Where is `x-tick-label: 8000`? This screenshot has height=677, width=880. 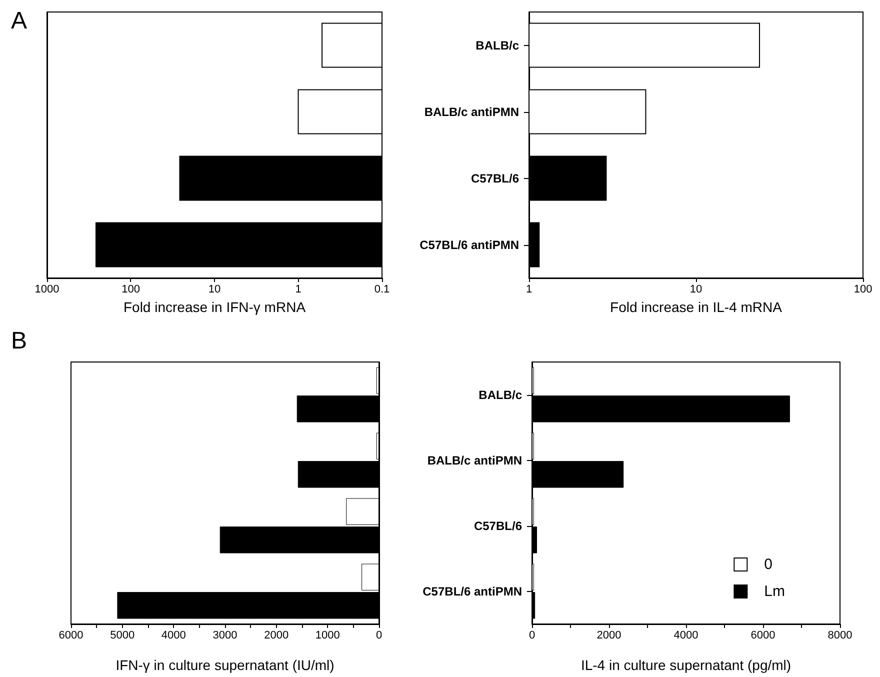 x-tick-label: 8000 is located at coordinates (840, 636).